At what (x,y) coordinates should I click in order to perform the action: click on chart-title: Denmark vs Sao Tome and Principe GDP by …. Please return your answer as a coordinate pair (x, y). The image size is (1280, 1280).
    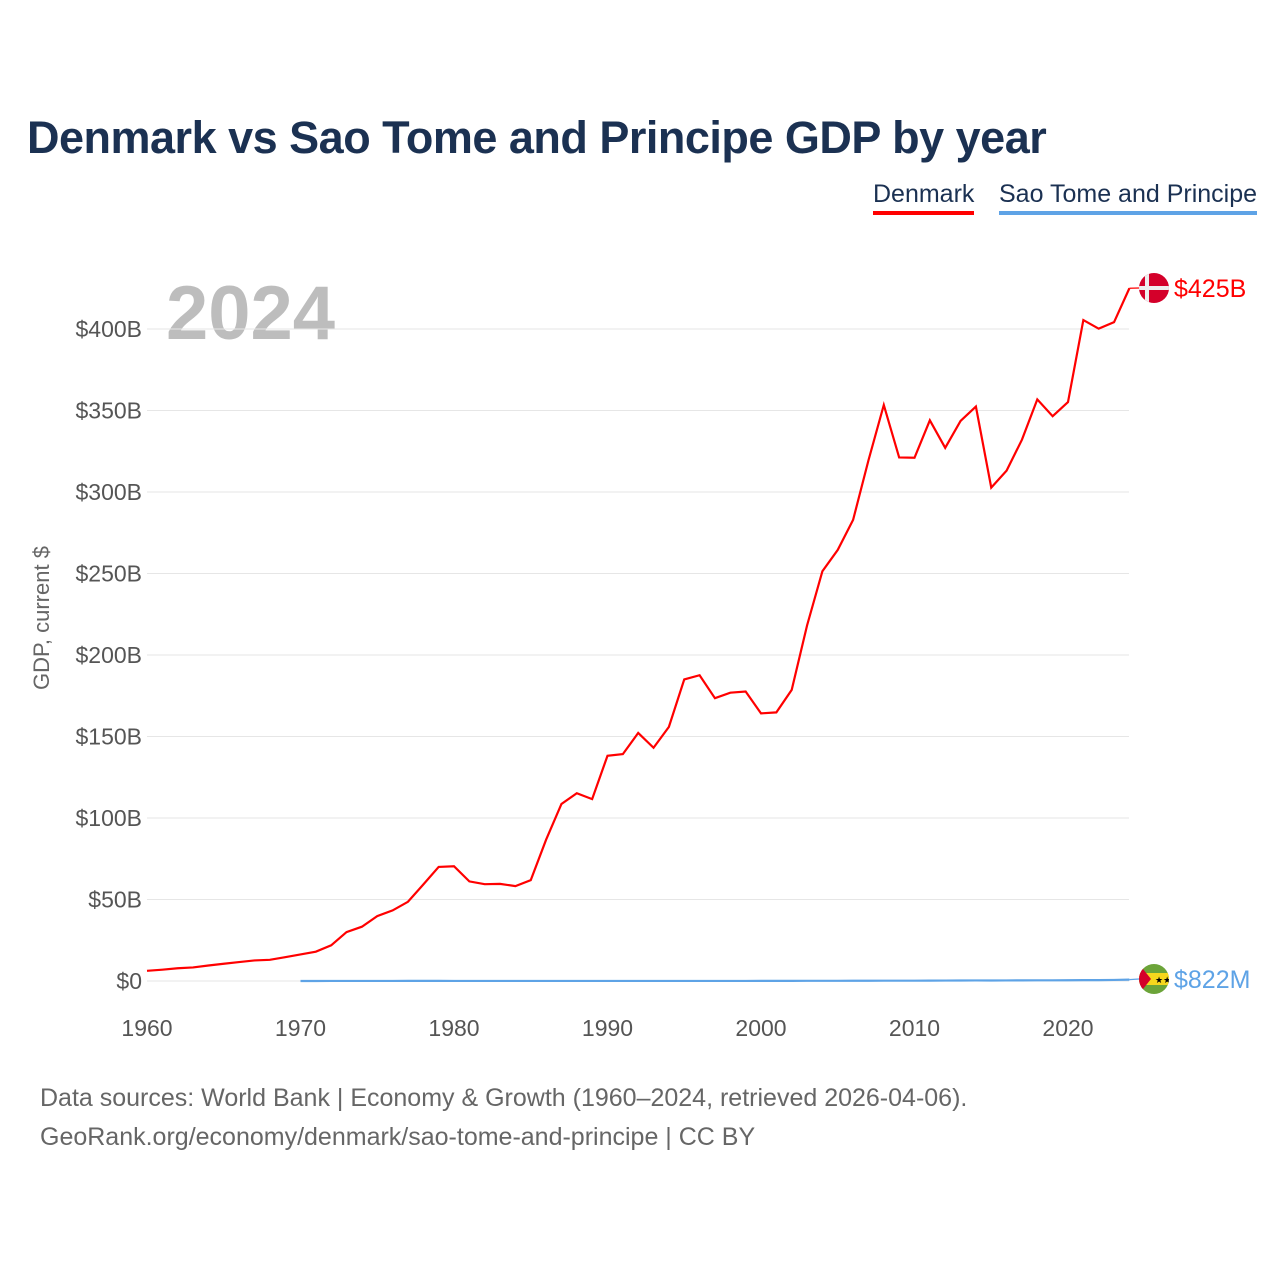
    Looking at the image, I should click on (537, 137).